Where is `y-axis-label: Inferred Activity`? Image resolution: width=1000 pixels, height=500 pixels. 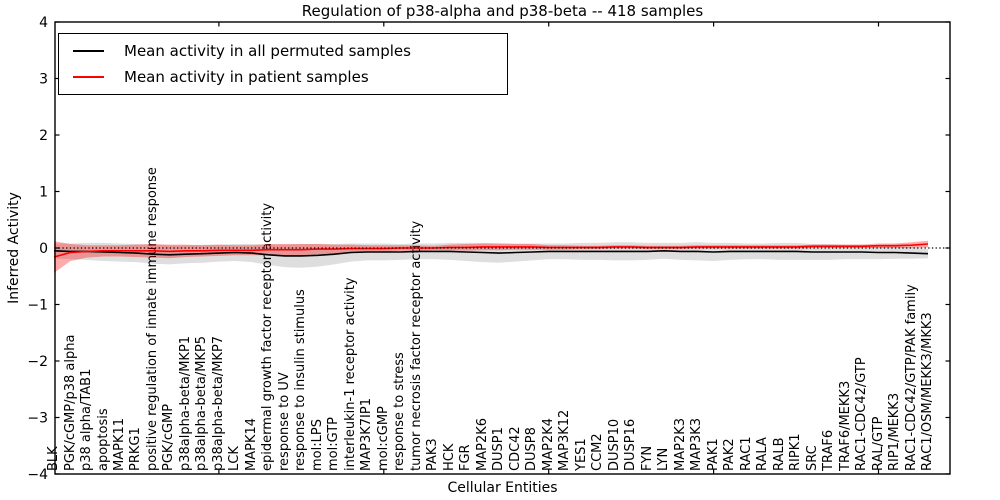
y-axis-label: Inferred Activity is located at coordinates (14, 248).